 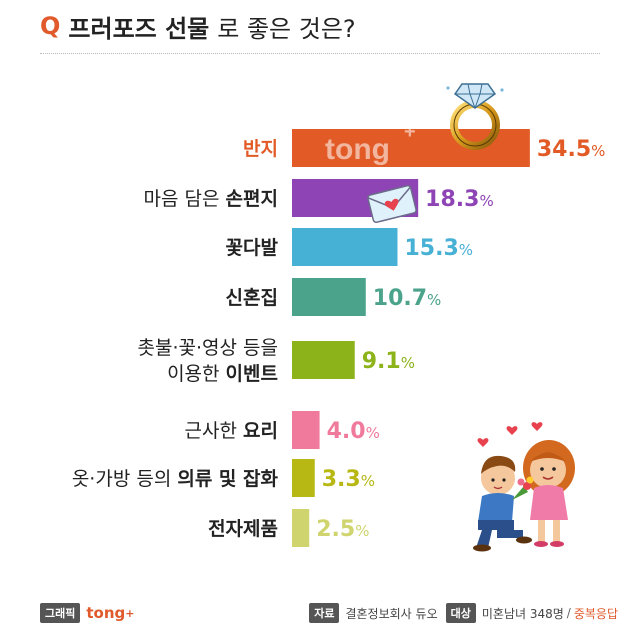 I want to click on graphic-tag: 그래픽, so click(x=60, y=613).